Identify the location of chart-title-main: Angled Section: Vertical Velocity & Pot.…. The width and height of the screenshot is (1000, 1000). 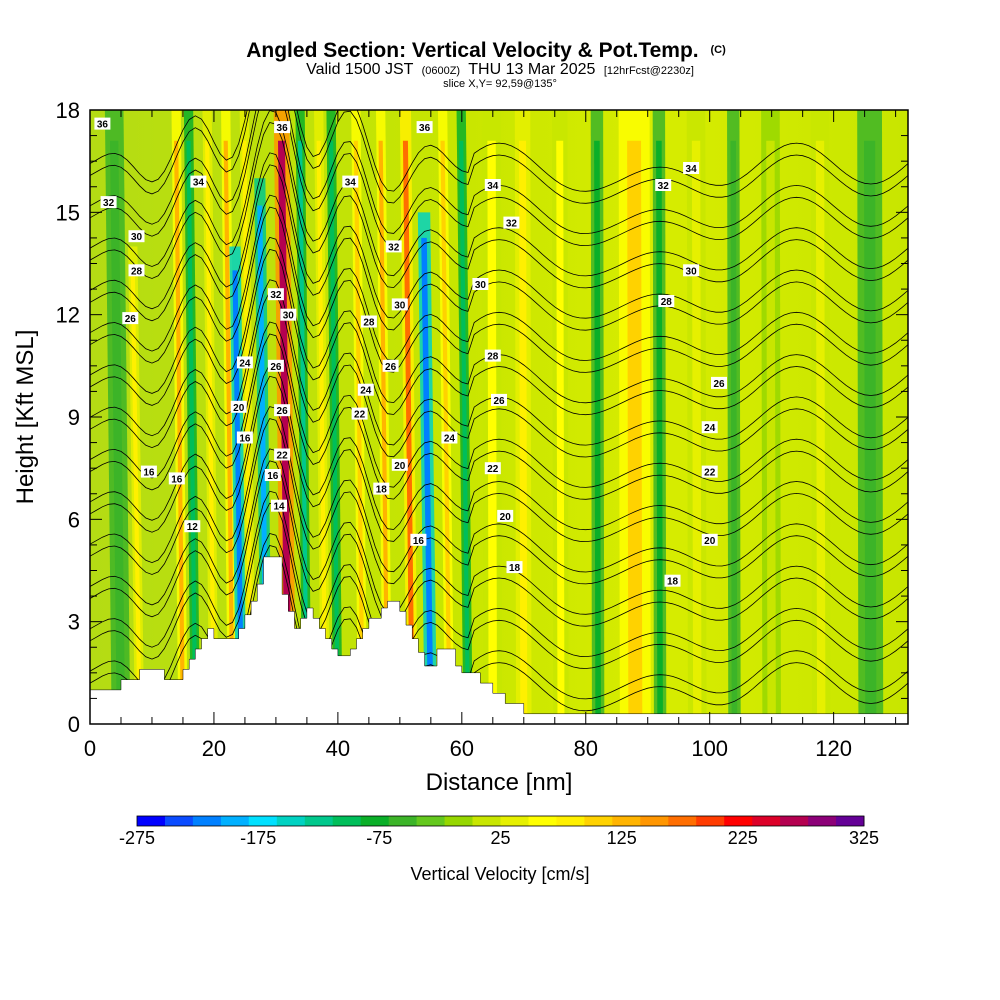
(472, 50).